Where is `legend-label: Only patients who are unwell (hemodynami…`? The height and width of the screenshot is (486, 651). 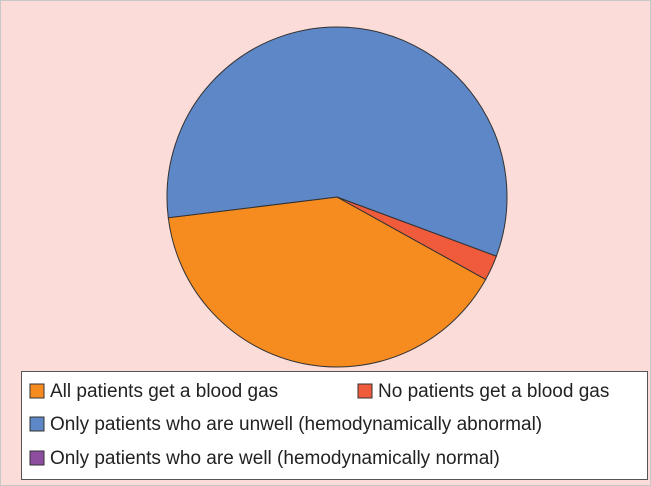
legend-label: Only patients who are unwell (hemodynami… is located at coordinates (296, 424).